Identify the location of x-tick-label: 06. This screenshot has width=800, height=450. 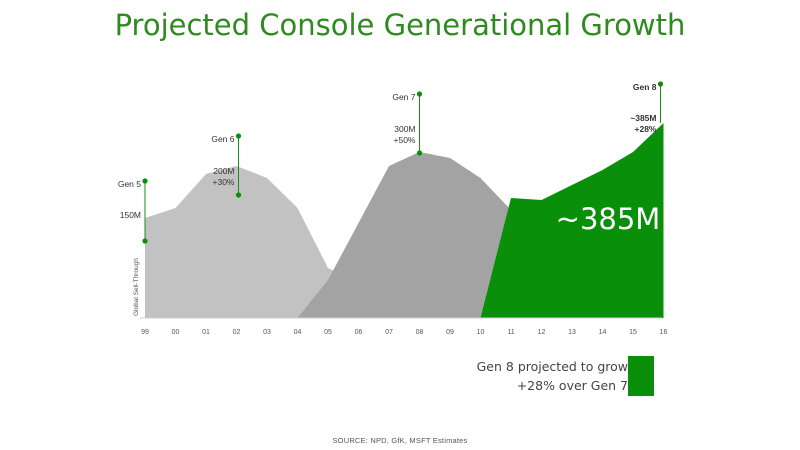
(359, 332).